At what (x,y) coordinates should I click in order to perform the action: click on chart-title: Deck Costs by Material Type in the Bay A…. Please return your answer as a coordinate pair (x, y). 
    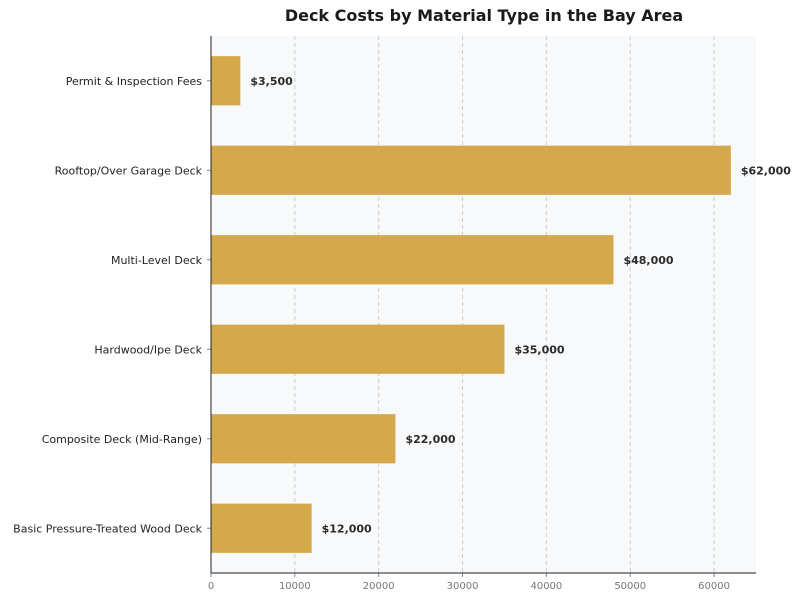
    Looking at the image, I should click on (484, 15).